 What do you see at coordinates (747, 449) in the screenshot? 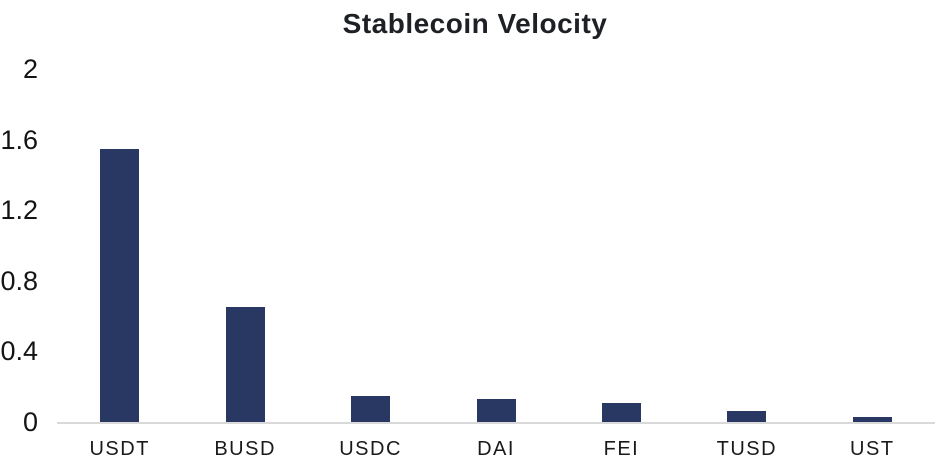
I see `x-tick-label-tusd: TUSD` at bounding box center [747, 449].